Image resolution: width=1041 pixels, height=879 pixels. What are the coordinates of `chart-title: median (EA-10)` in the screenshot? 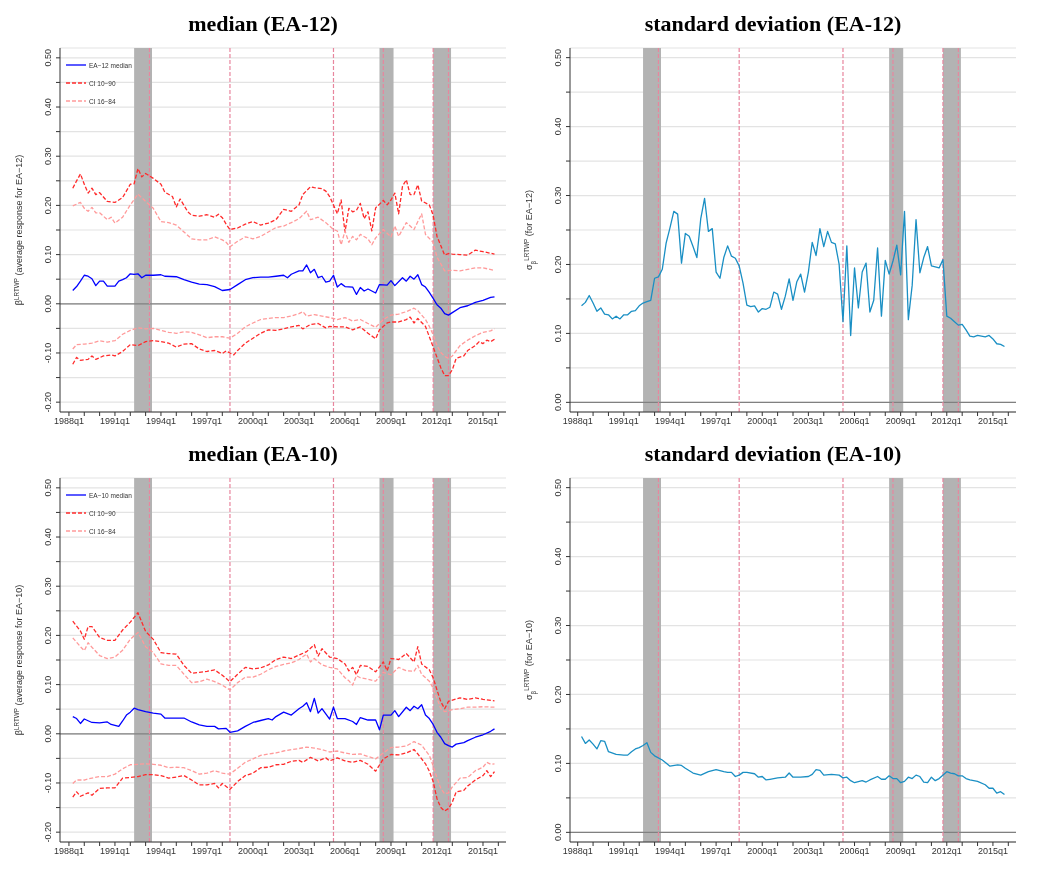 It's located at (263, 454).